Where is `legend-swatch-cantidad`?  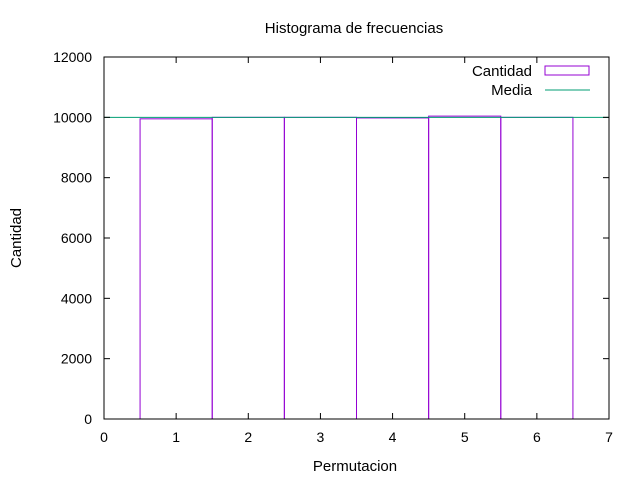
legend-swatch-cantidad is located at coordinates (567, 70).